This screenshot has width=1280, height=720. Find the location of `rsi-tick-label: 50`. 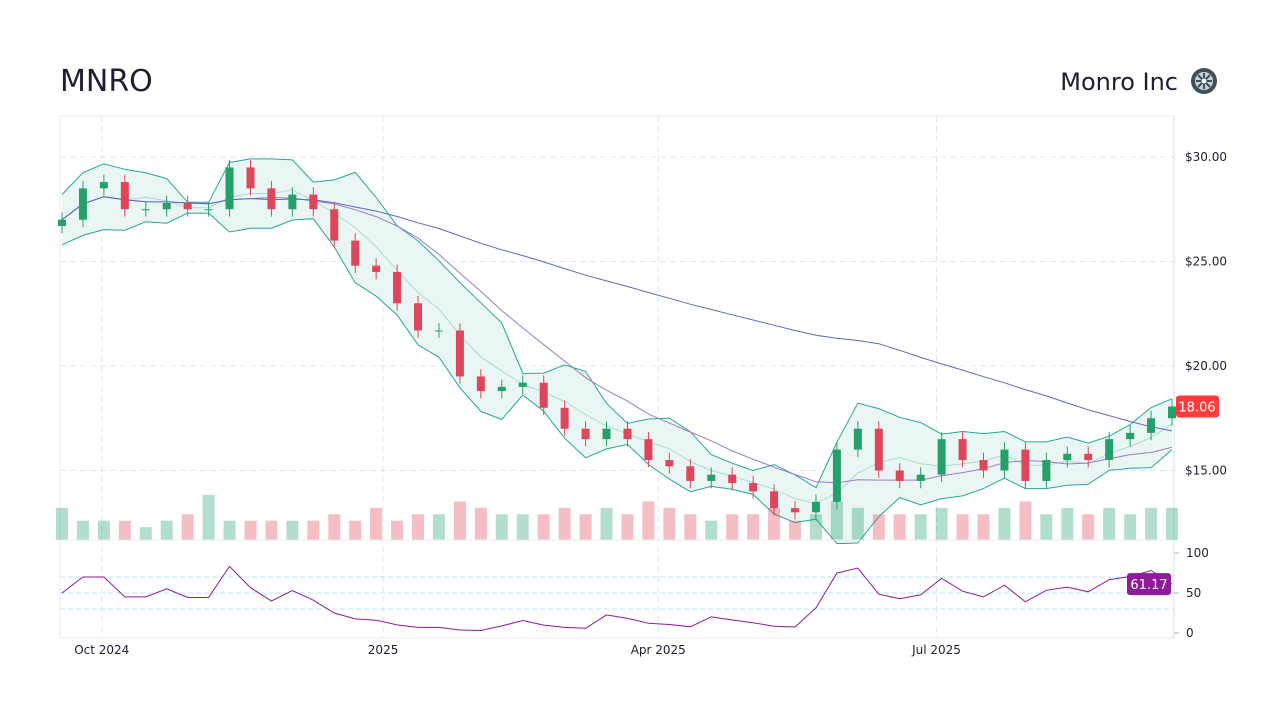

rsi-tick-label: 50 is located at coordinates (1193, 593).